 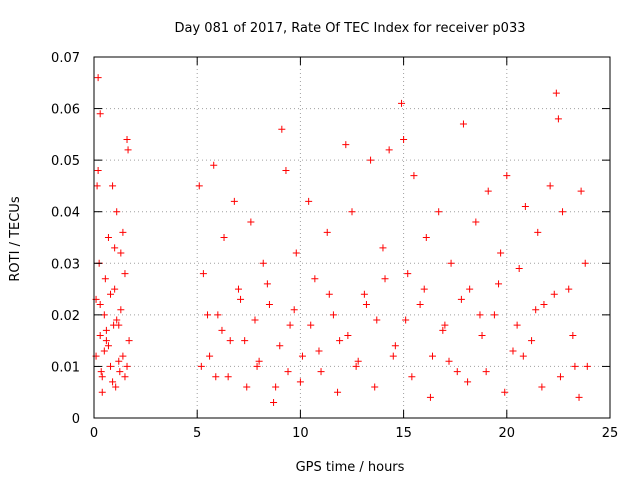 What do you see at coordinates (65, 58) in the screenshot?
I see `y-tick-label: 0.07` at bounding box center [65, 58].